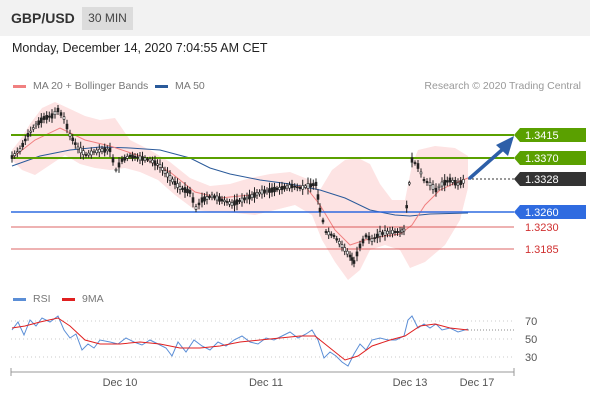  Describe the element at coordinates (140, 48) in the screenshot. I see `chart-datetime: Monday, December 14, 2020 7:04:55 AM CET` at that location.